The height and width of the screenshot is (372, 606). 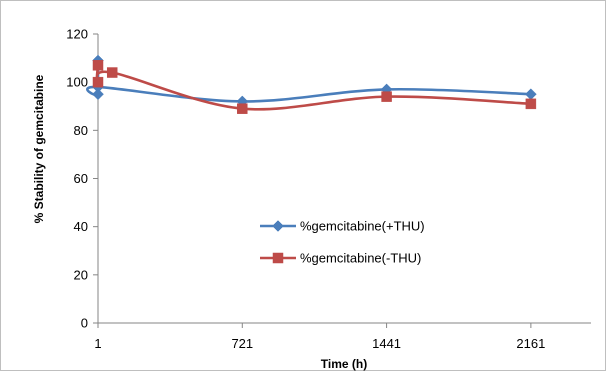 What do you see at coordinates (97, 343) in the screenshot?
I see `x-tick-label: 1` at bounding box center [97, 343].